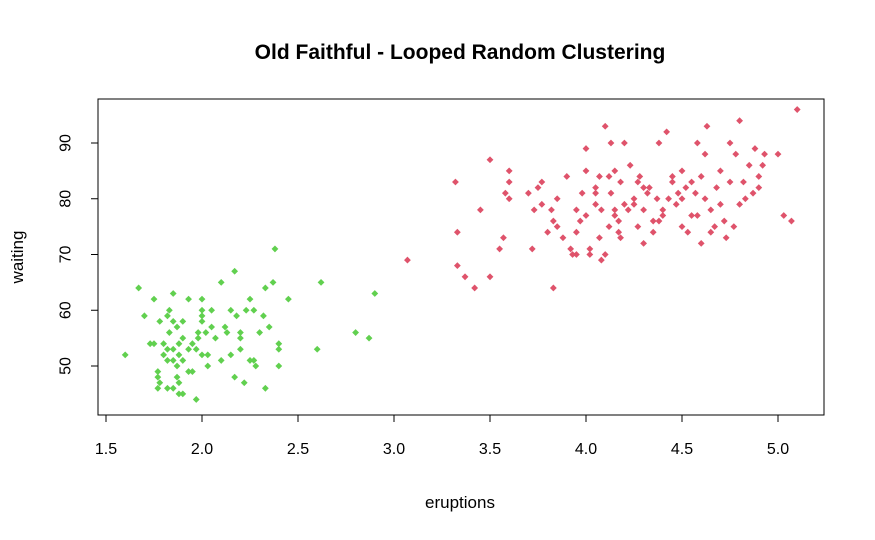  What do you see at coordinates (78, 254) in the screenshot?
I see `y-axis: 50 60 70 80 90` at bounding box center [78, 254].